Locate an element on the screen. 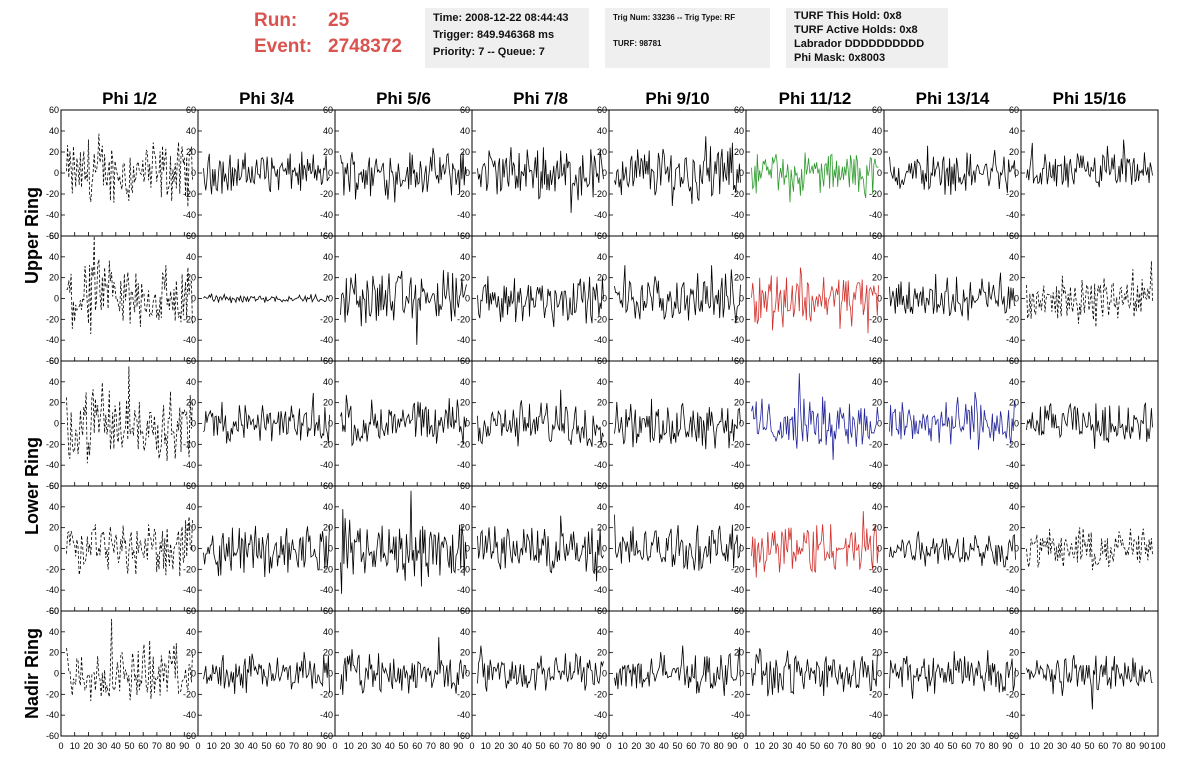  event-label: Event: is located at coordinates (283, 46).